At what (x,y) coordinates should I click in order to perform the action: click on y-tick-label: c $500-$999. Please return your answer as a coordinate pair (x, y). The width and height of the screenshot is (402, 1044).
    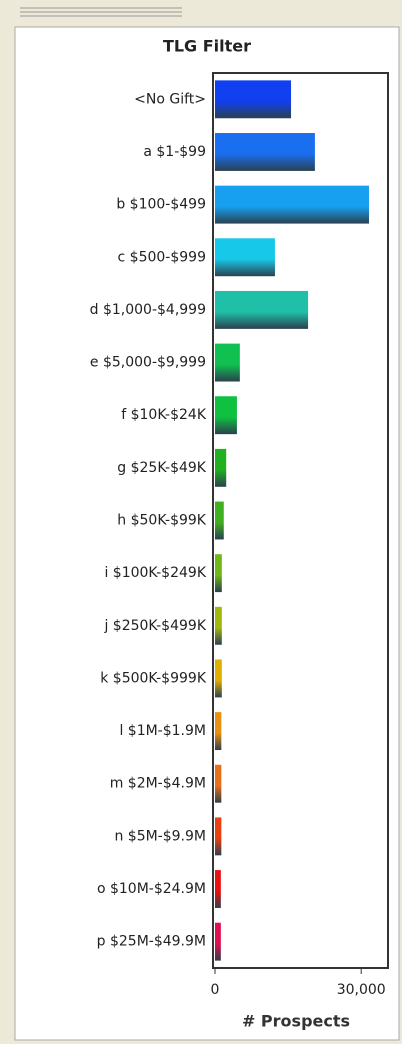
    Looking at the image, I should click on (162, 257).